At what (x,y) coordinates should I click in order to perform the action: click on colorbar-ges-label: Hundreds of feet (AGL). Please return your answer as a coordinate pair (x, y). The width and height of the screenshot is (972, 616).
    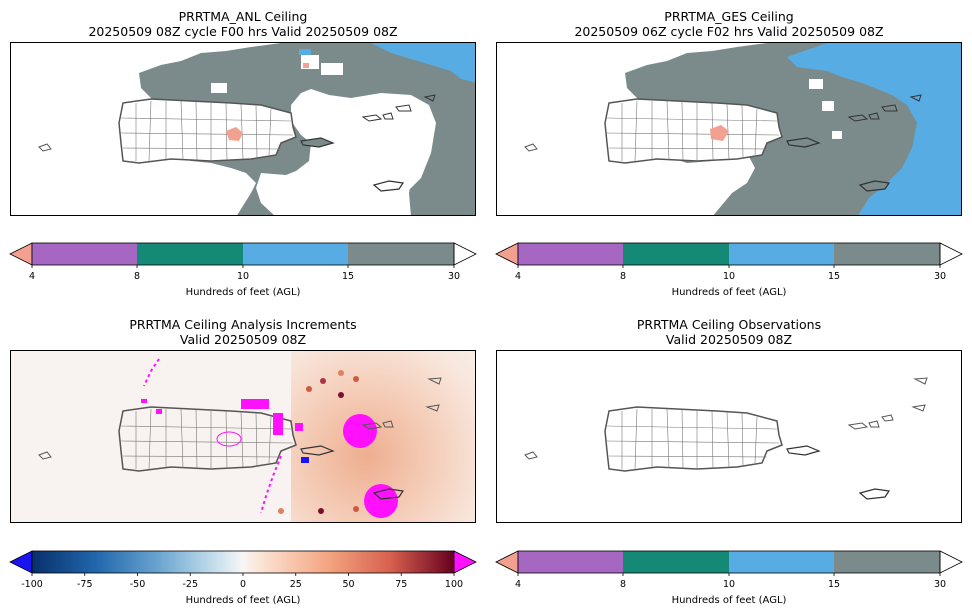
    Looking at the image, I should click on (729, 292).